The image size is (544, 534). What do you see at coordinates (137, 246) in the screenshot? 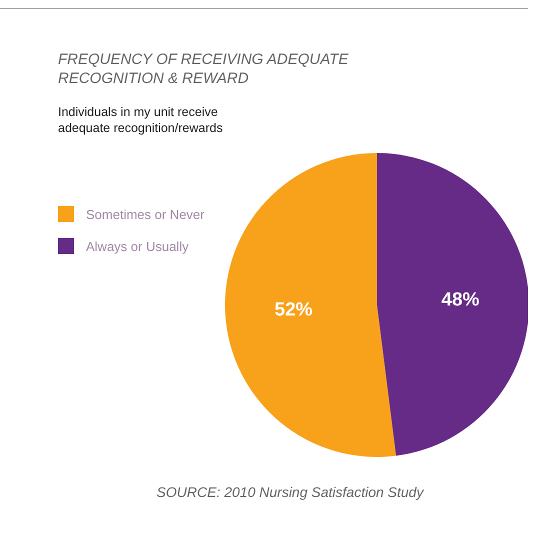
I see `legend-label: Always or Usually` at bounding box center [137, 246].